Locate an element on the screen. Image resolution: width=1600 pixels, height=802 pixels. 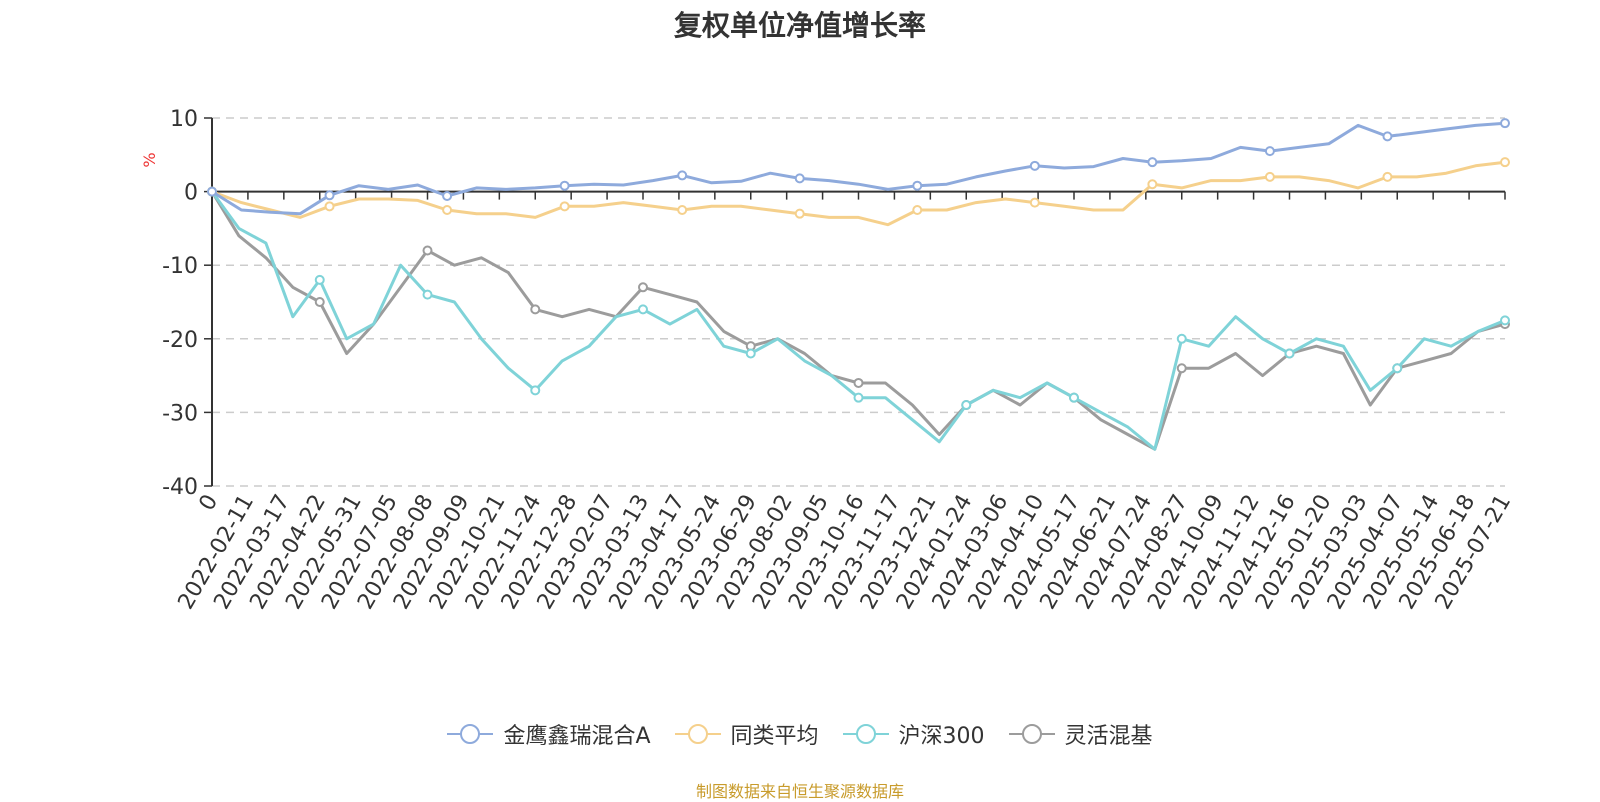
x-tick-label: 0 is located at coordinates (209, 503).